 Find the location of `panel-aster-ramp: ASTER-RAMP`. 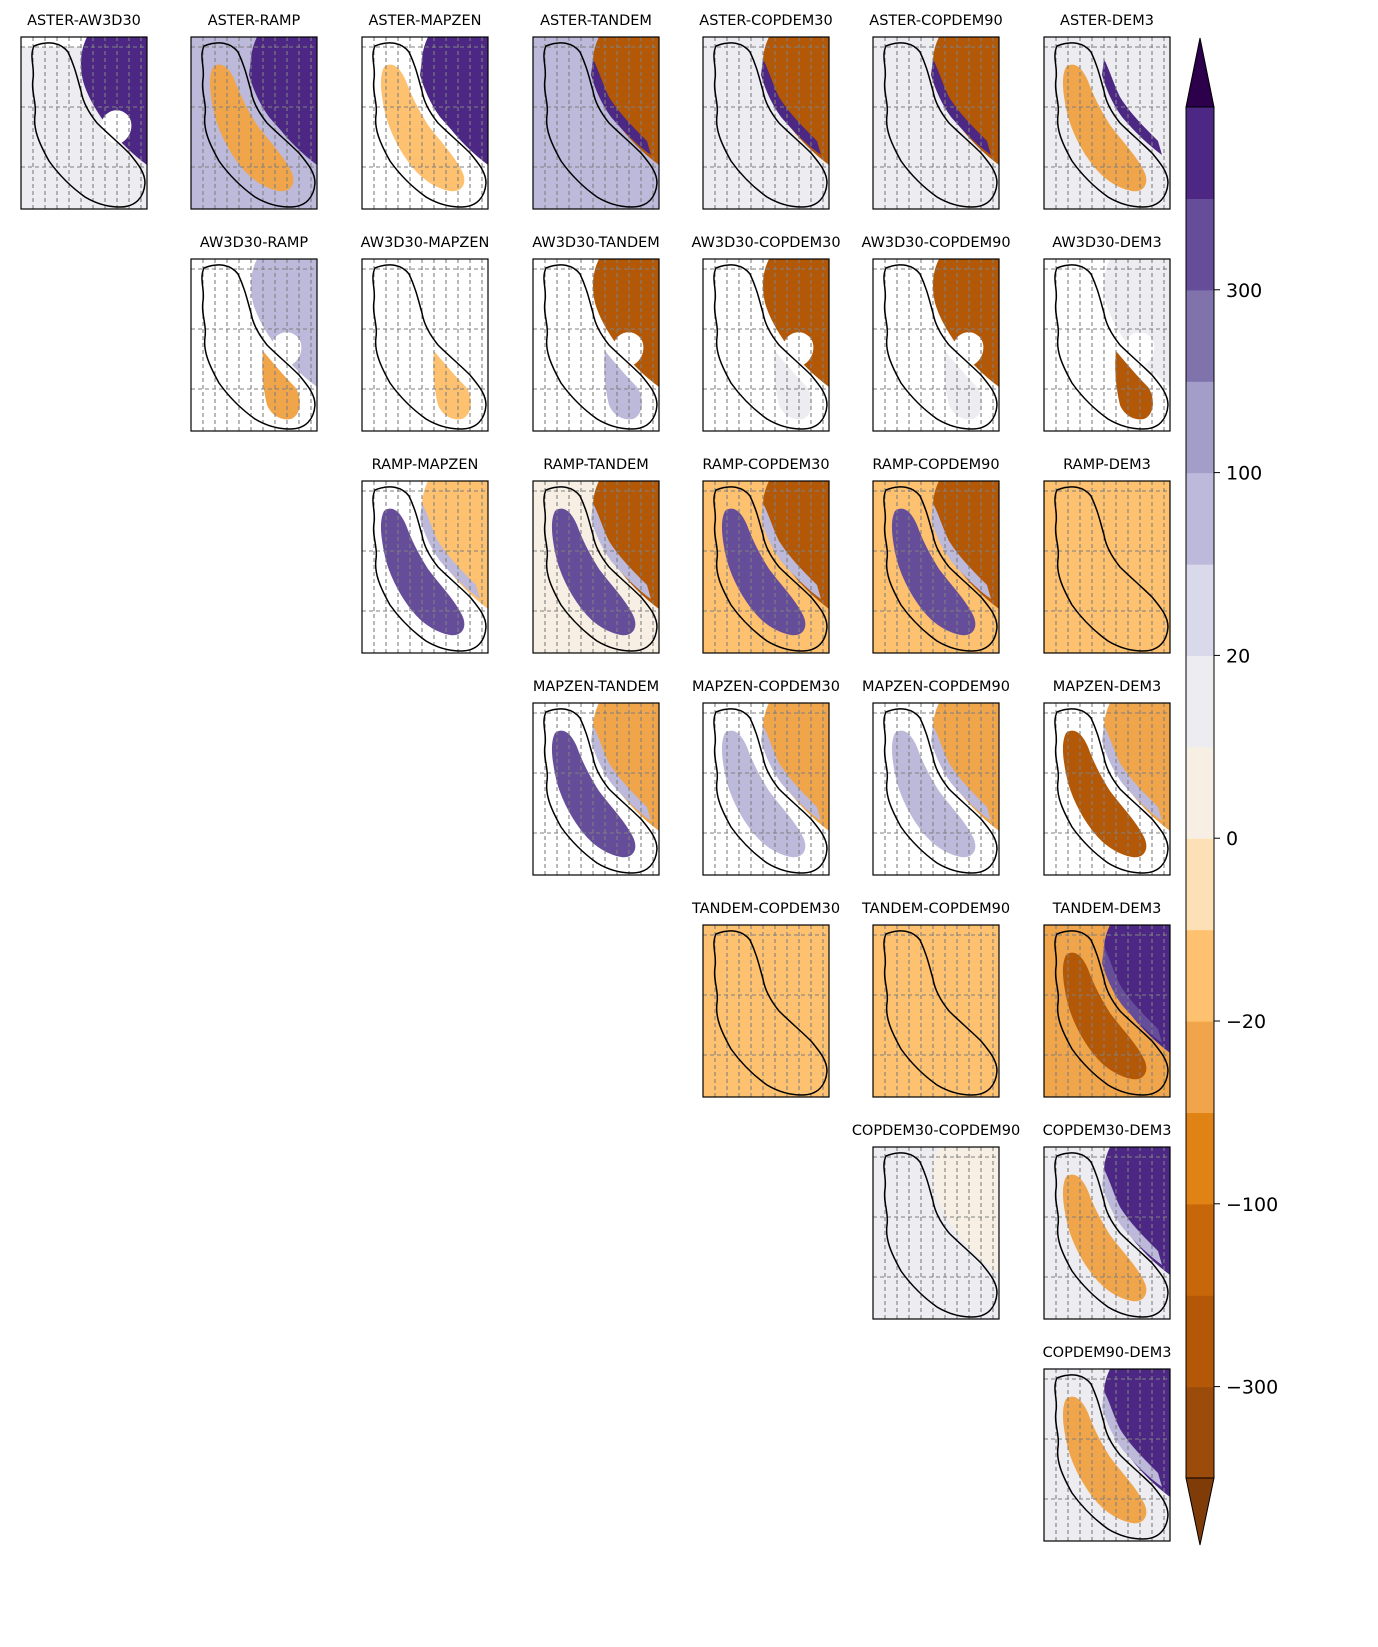

panel-aster-ramp: ASTER-RAMP is located at coordinates (254, 111).